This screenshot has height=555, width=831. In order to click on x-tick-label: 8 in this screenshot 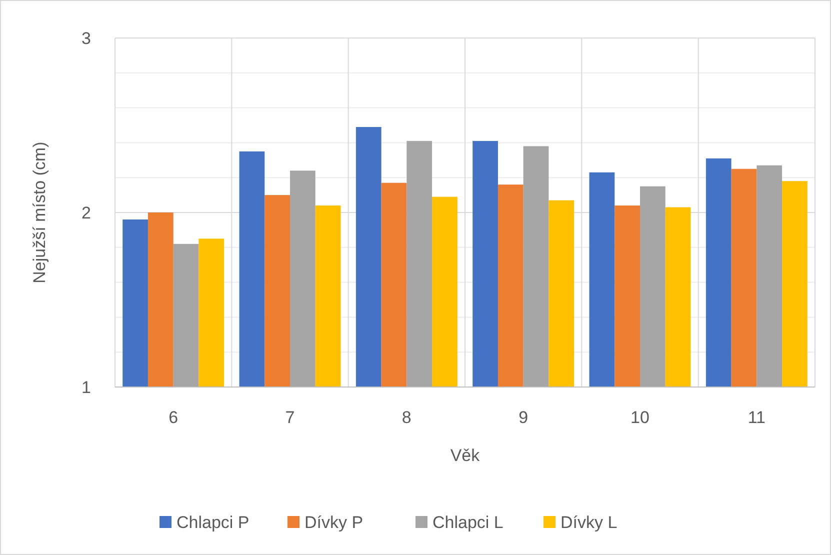, I will do `click(407, 417)`.